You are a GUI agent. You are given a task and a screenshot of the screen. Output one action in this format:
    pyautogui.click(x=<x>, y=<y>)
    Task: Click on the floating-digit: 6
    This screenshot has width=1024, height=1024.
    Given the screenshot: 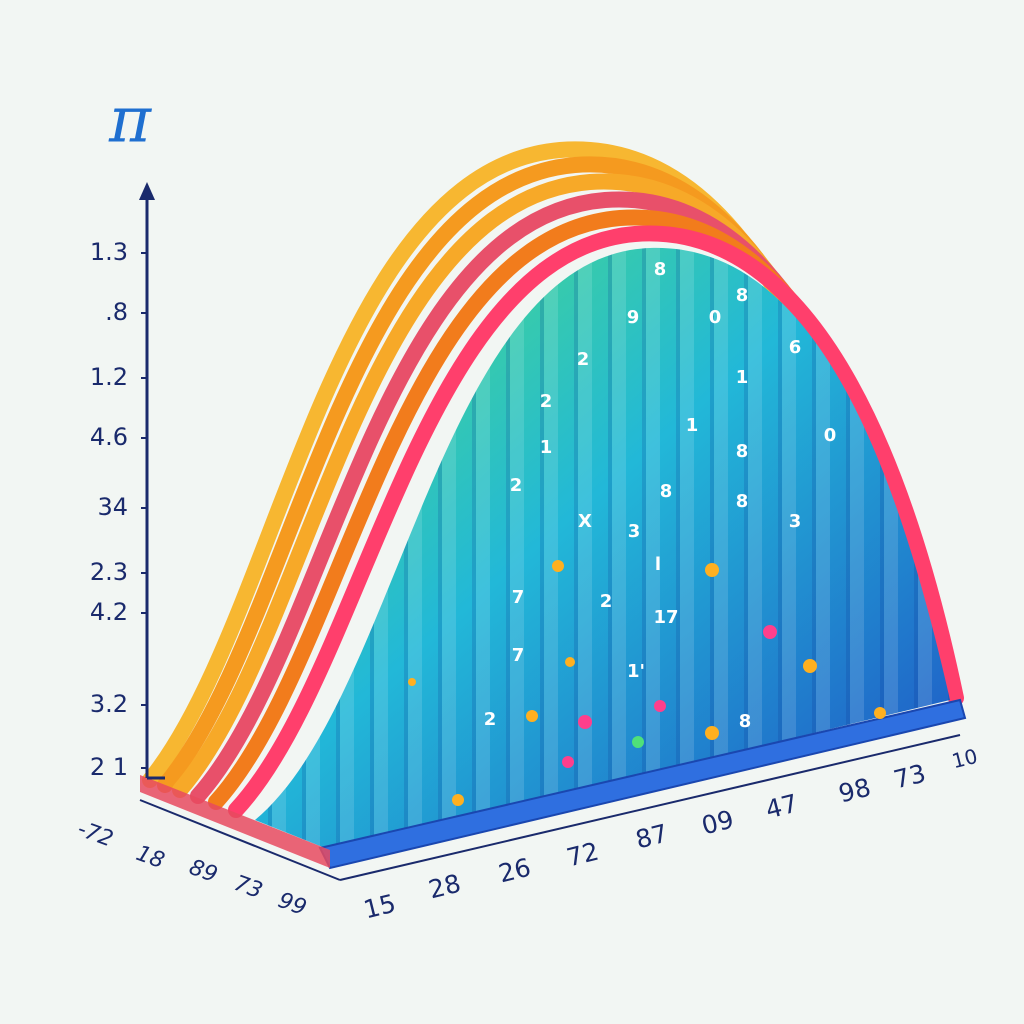 What is the action you would take?
    pyautogui.click(x=795, y=347)
    